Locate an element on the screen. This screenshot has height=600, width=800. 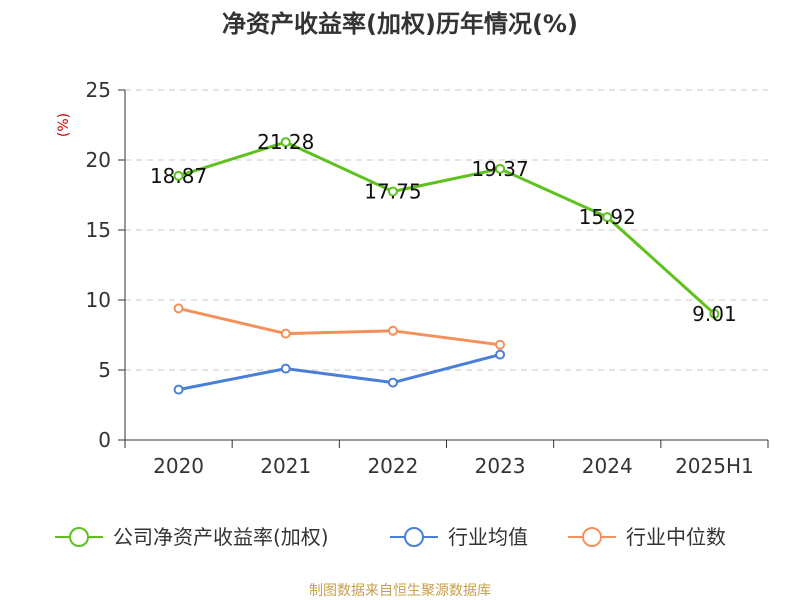
chart-title: 净资产收益率(加权)历年情况(%) is located at coordinates (400, 24).